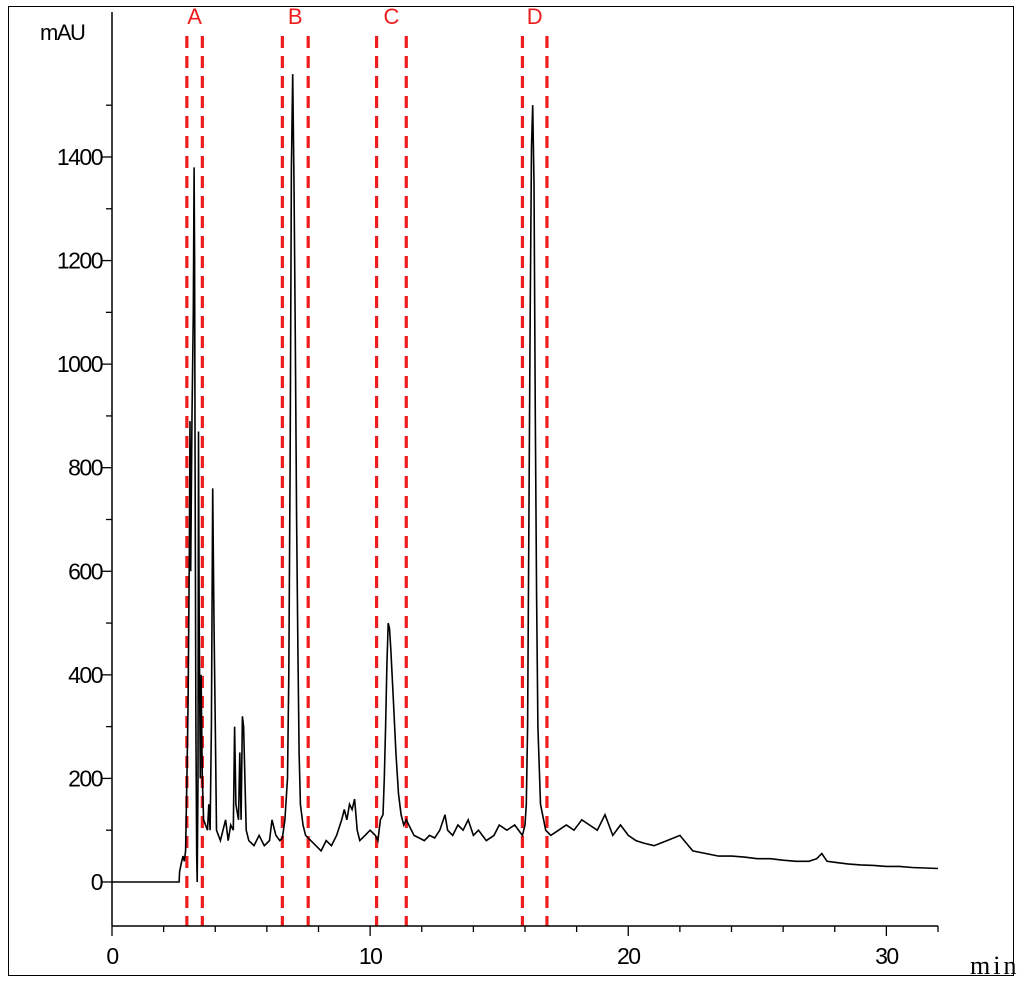 Image resolution: width=1024 pixels, height=984 pixels. Describe the element at coordinates (84, 499) in the screenshot. I see `y-ticks: 0 200 400 600 800 1000 1200 1400` at that location.